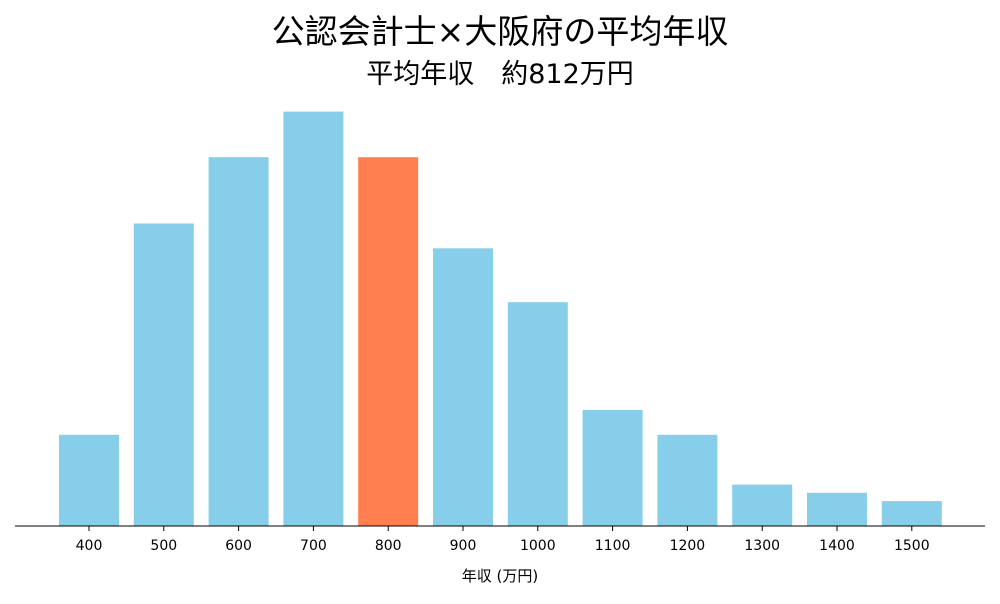 Image resolution: width=1000 pixels, height=604 pixels. What do you see at coordinates (89, 546) in the screenshot?
I see `x-tick-label-400: 400` at bounding box center [89, 546].